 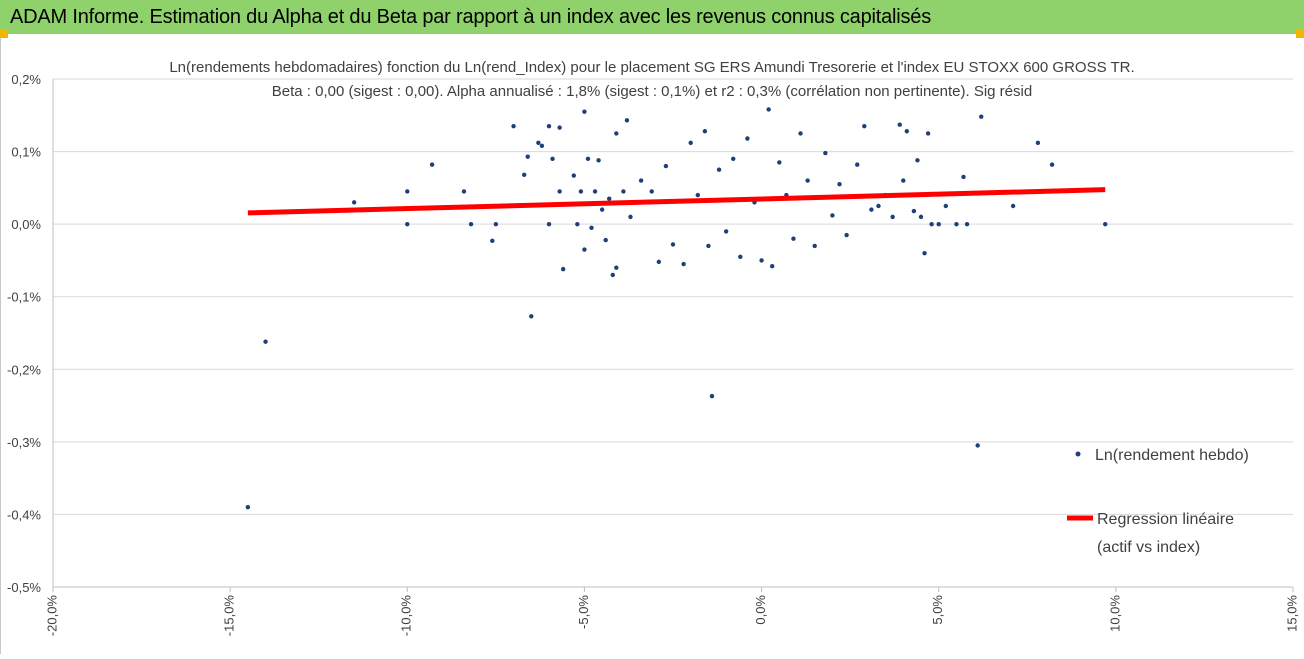 What do you see at coordinates (1172, 455) in the screenshot?
I see `legend-label-points: Ln(rendement hebdo)` at bounding box center [1172, 455].